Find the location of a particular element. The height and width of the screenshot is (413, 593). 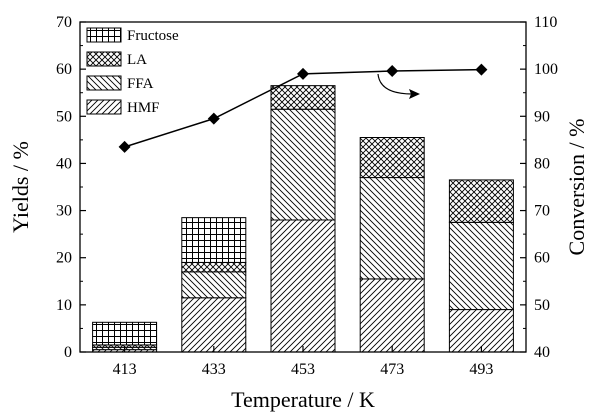

legend-label-fructose: Fructose is located at coordinates (153, 36).